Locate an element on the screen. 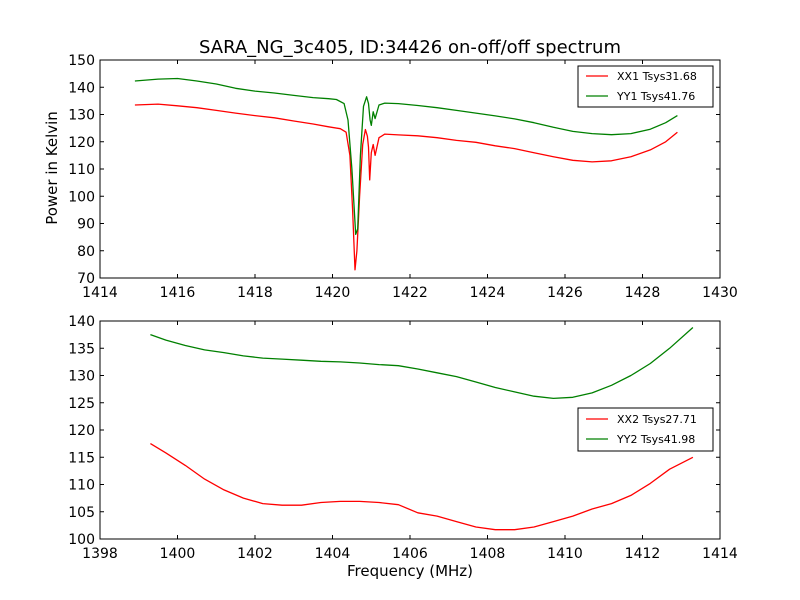 The width and height of the screenshot is (800, 600). top-y-tick-label: 150 is located at coordinates (81, 61).